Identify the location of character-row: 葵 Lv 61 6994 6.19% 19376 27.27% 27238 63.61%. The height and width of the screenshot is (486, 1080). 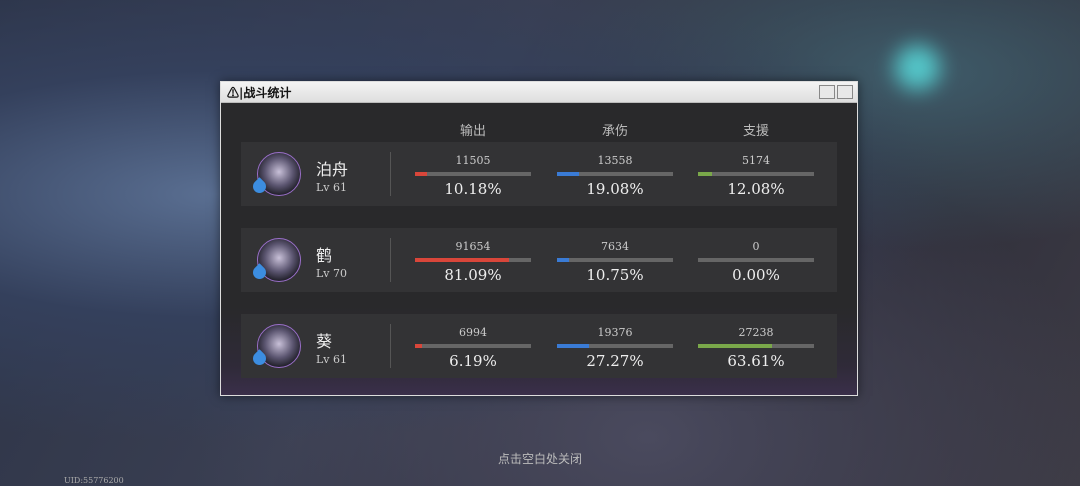
(539, 346).